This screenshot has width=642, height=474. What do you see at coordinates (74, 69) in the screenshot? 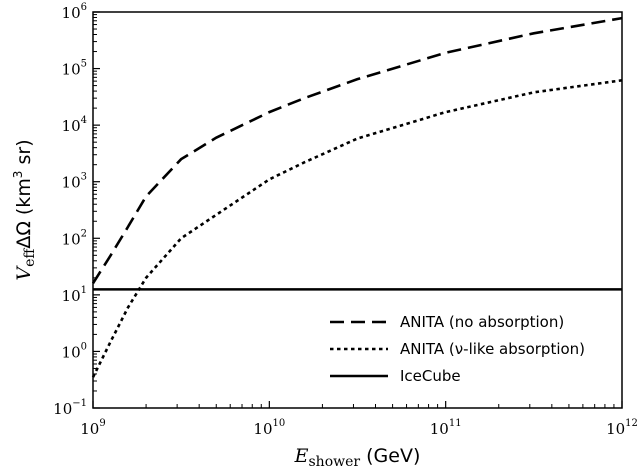
I see `y-tick-label: 10⁵` at bounding box center [74, 69].